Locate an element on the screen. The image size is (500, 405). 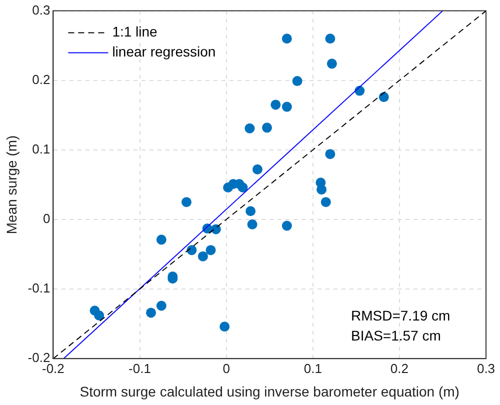
annotation: BIAS=1.57 cm is located at coordinates (396, 335).